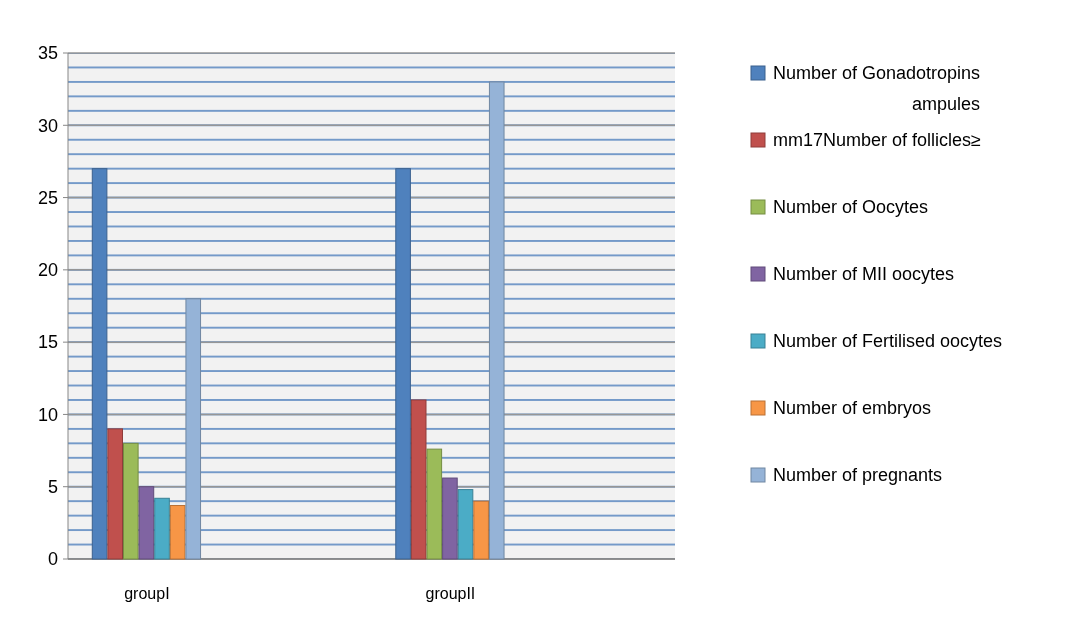 The height and width of the screenshot is (619, 1083). What do you see at coordinates (47, 414) in the screenshot?
I see `y-tick-label: 10` at bounding box center [47, 414].